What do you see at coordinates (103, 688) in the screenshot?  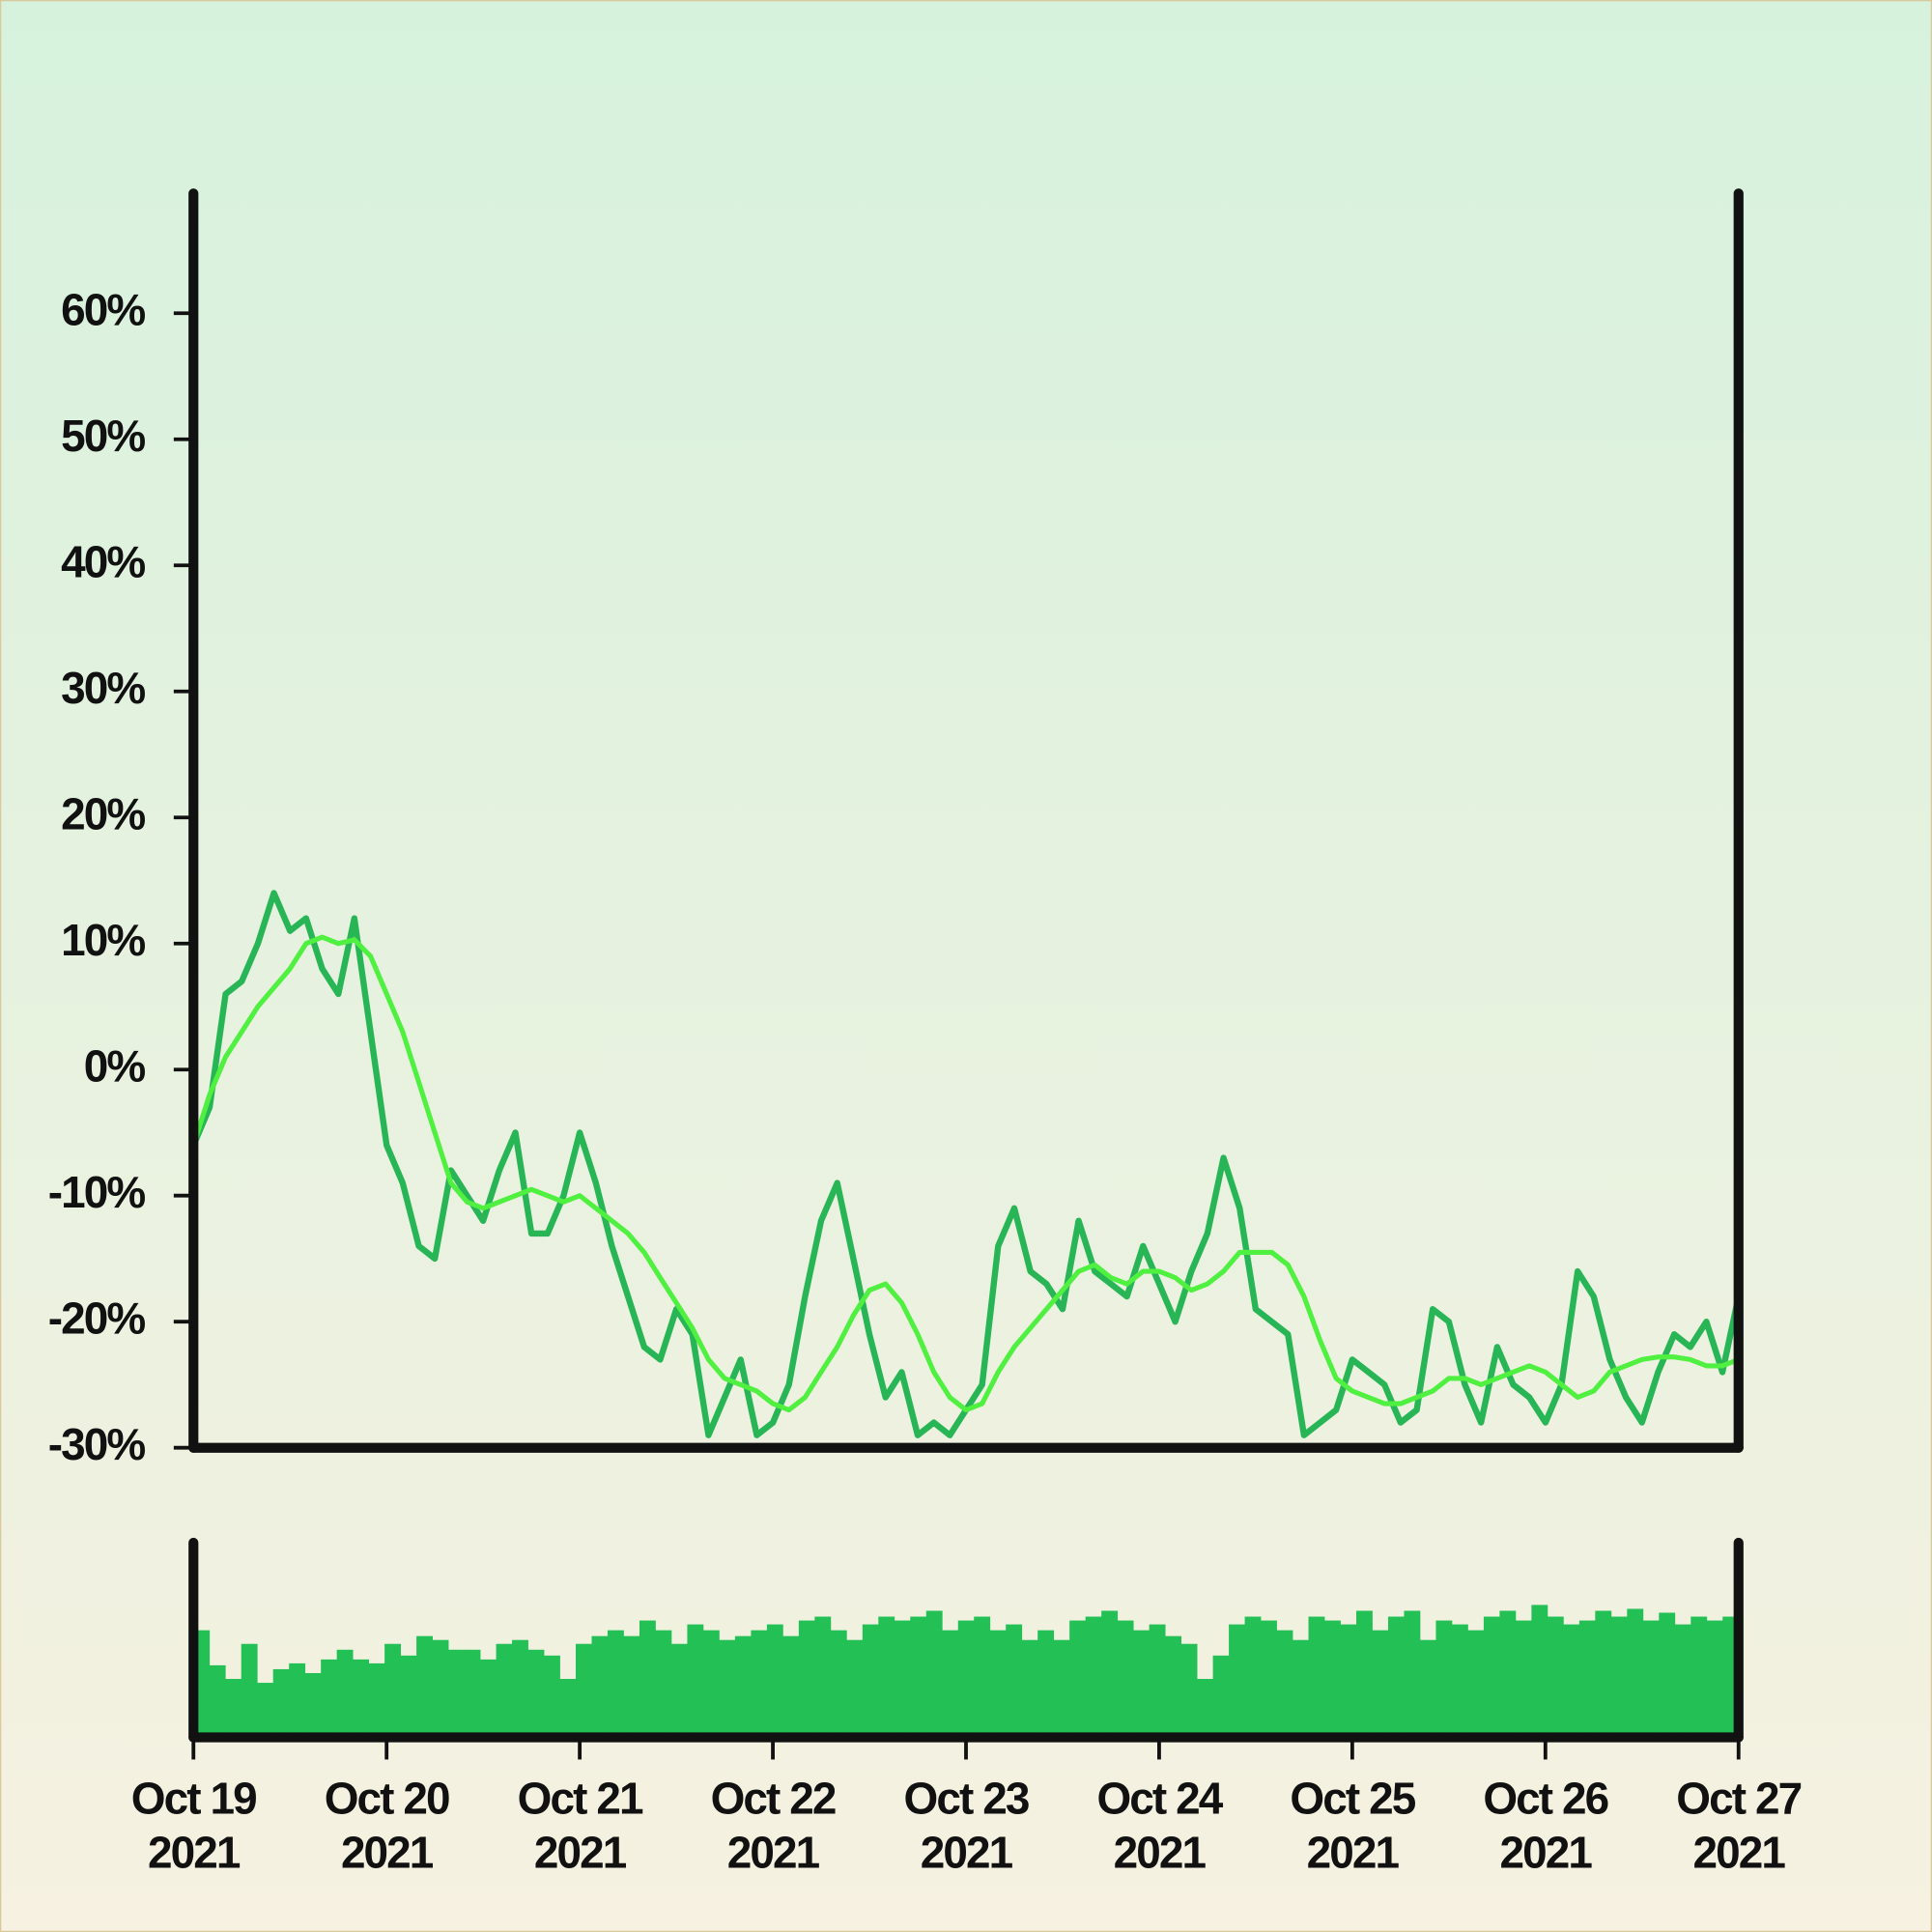 I see `y-tick-label: 30%` at bounding box center [103, 688].